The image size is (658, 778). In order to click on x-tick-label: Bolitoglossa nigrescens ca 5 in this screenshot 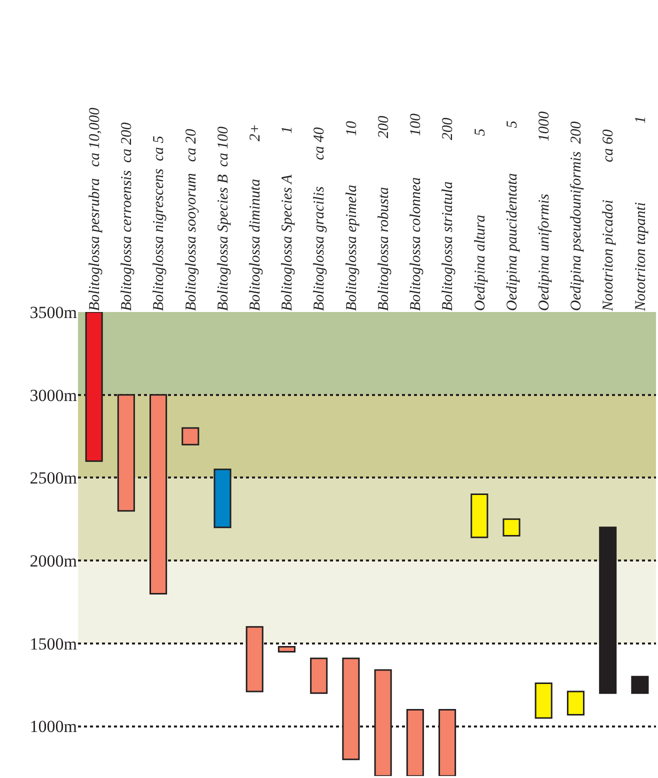, I will do `click(159, 223)`.